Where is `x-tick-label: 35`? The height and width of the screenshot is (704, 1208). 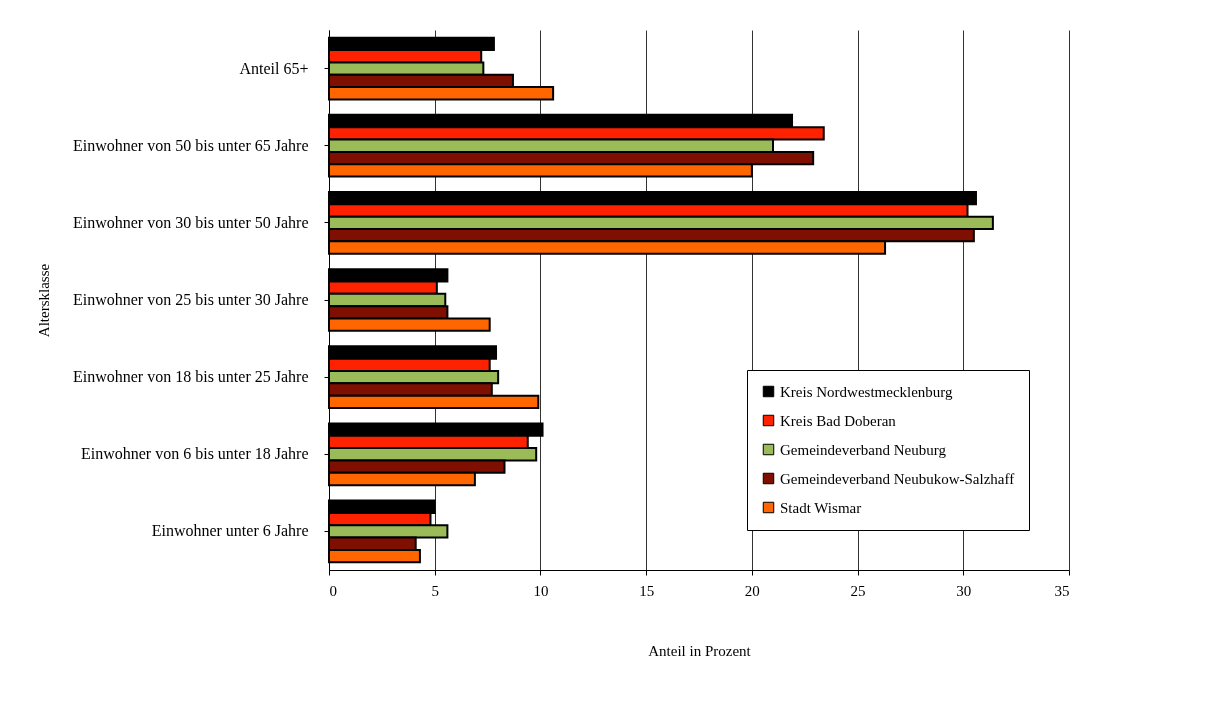 x-tick-label: 35 is located at coordinates (1062, 590).